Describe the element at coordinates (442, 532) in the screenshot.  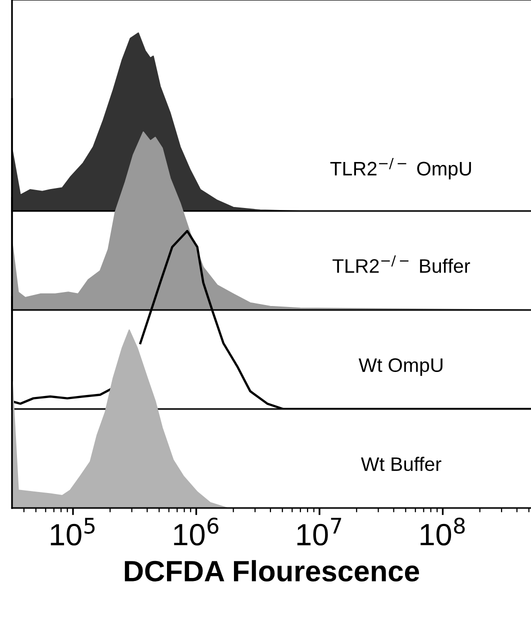
I see `x-tick-label: 10$^{8}$` at that location.